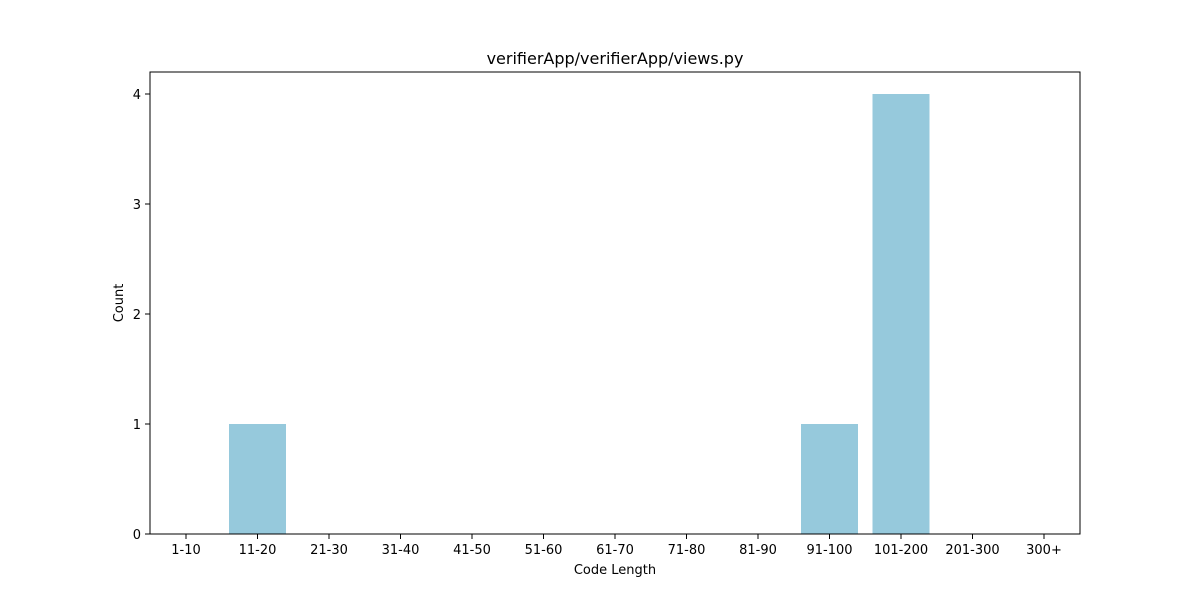 The width and height of the screenshot is (1200, 600). I want to click on x-tick-label: 91-100, so click(829, 550).